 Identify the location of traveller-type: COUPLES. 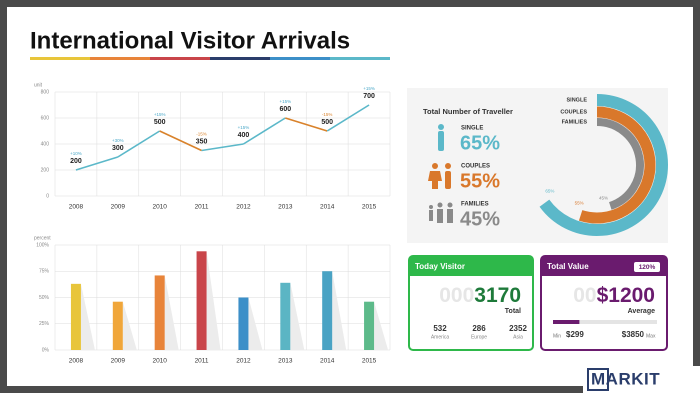
(475, 167).